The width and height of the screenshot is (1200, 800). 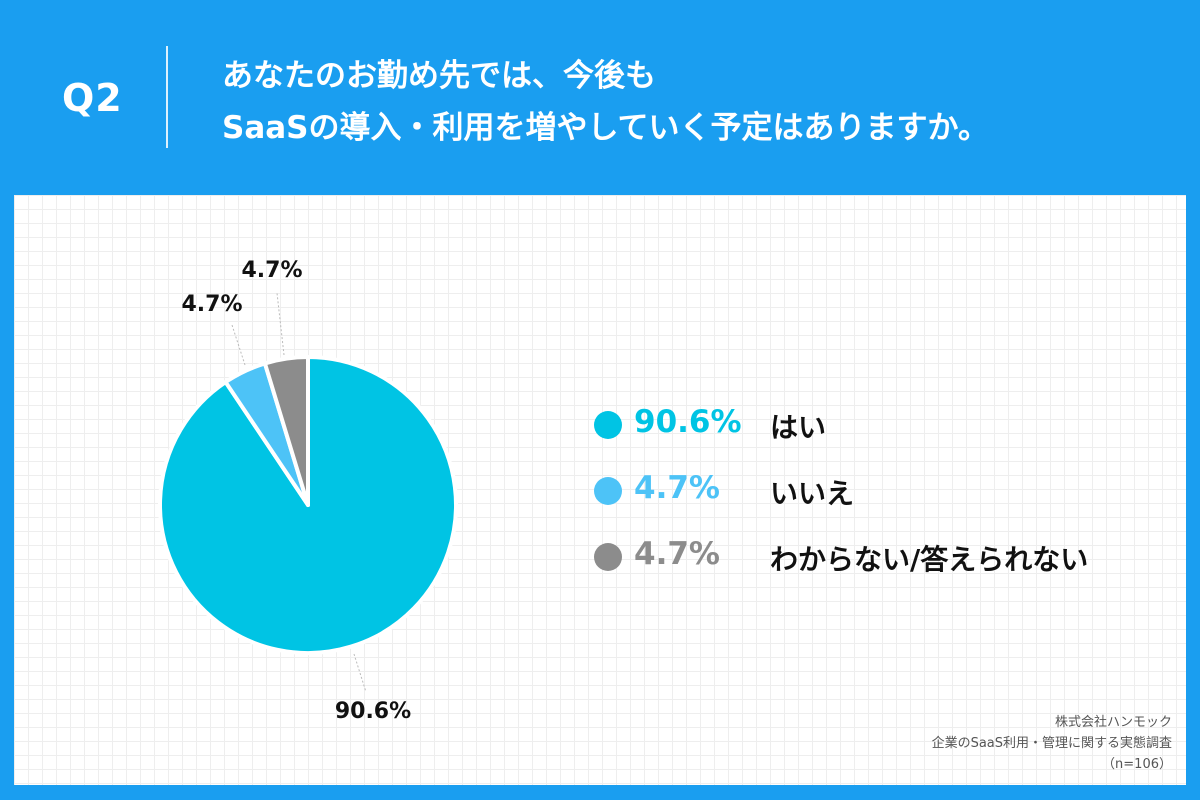 What do you see at coordinates (167, 97) in the screenshot?
I see `header-divider` at bounding box center [167, 97].